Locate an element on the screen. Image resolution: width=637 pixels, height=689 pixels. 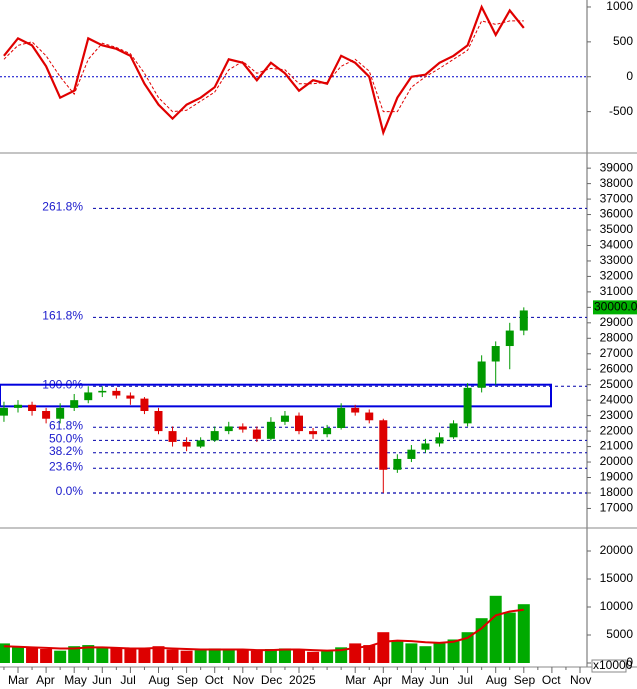
fib-label: 61.8% is located at coordinates (66, 425).